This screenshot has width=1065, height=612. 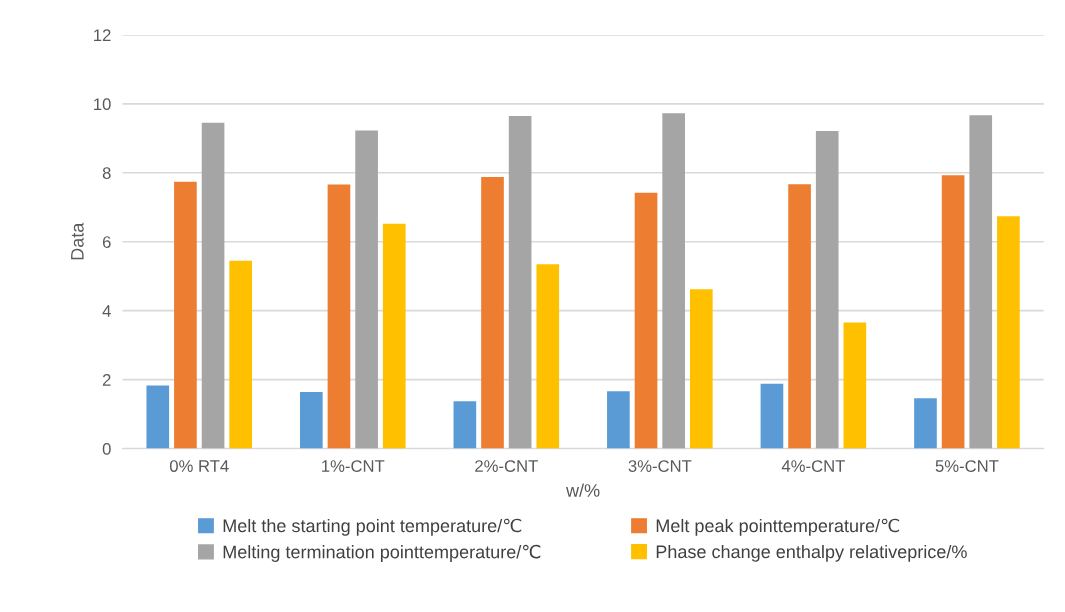 What do you see at coordinates (813, 466) in the screenshot?
I see `x-tick-label: 4%-CNT` at bounding box center [813, 466].